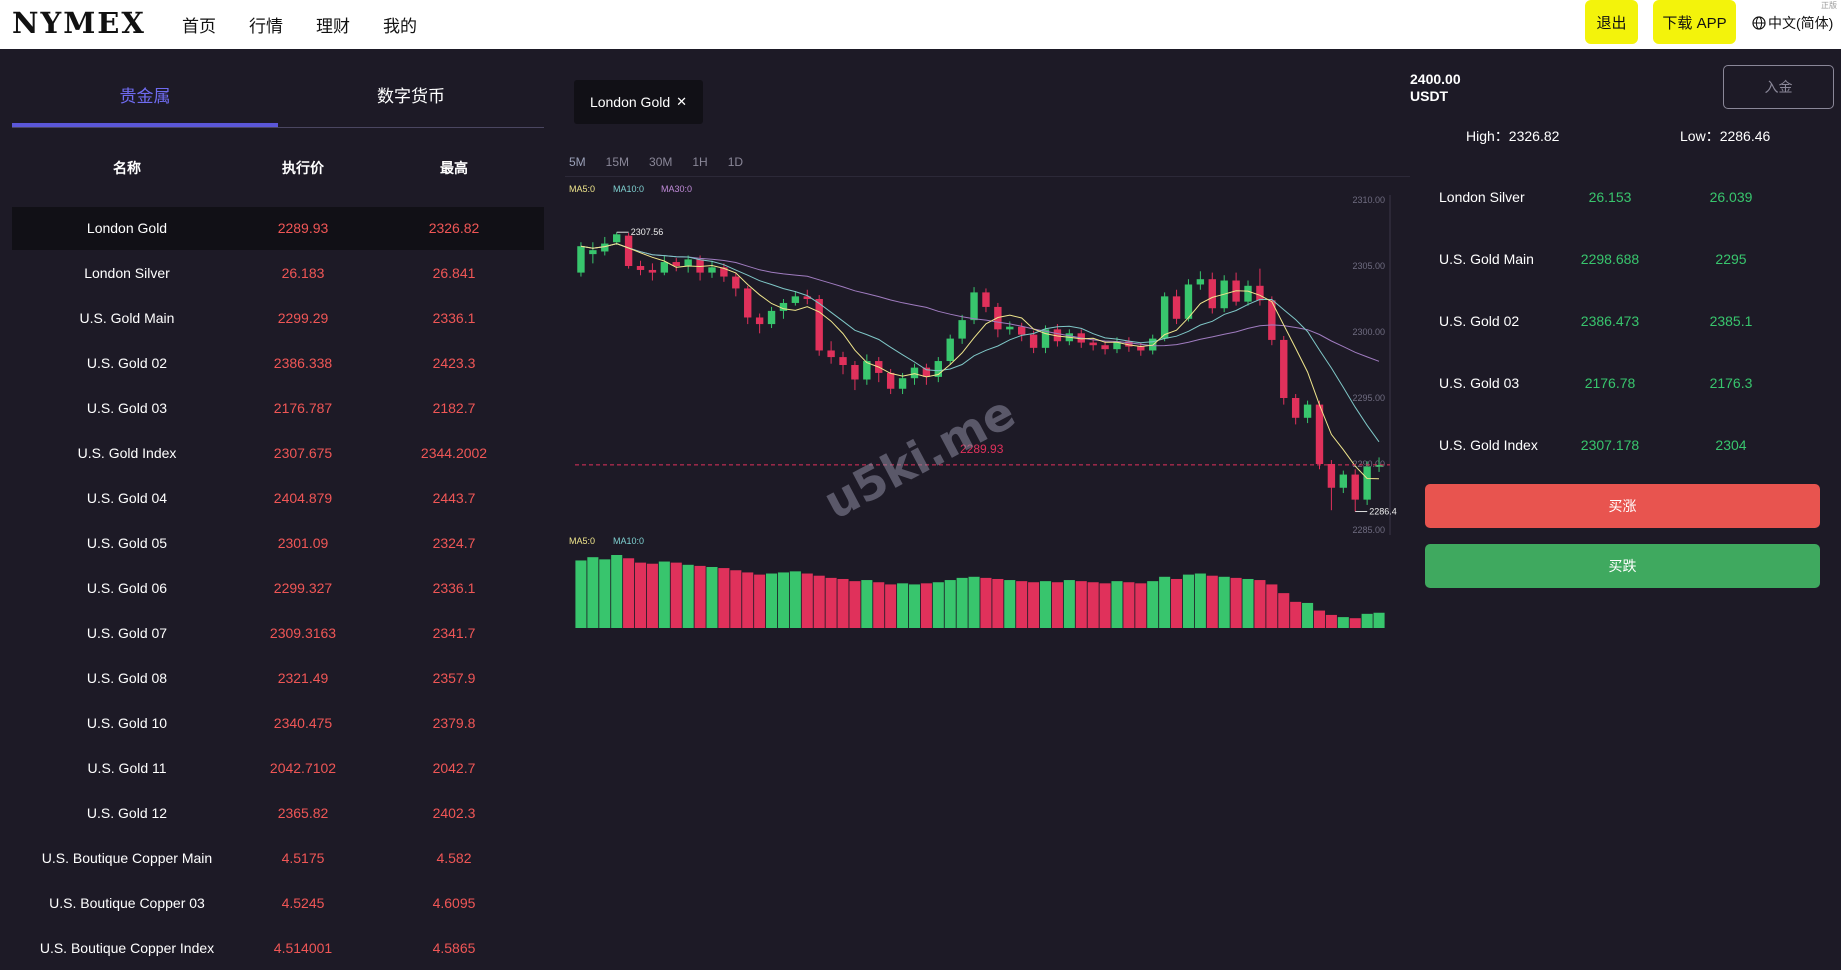  Describe the element at coordinates (127, 228) in the screenshot. I see `market-row-name: London Gold` at that location.